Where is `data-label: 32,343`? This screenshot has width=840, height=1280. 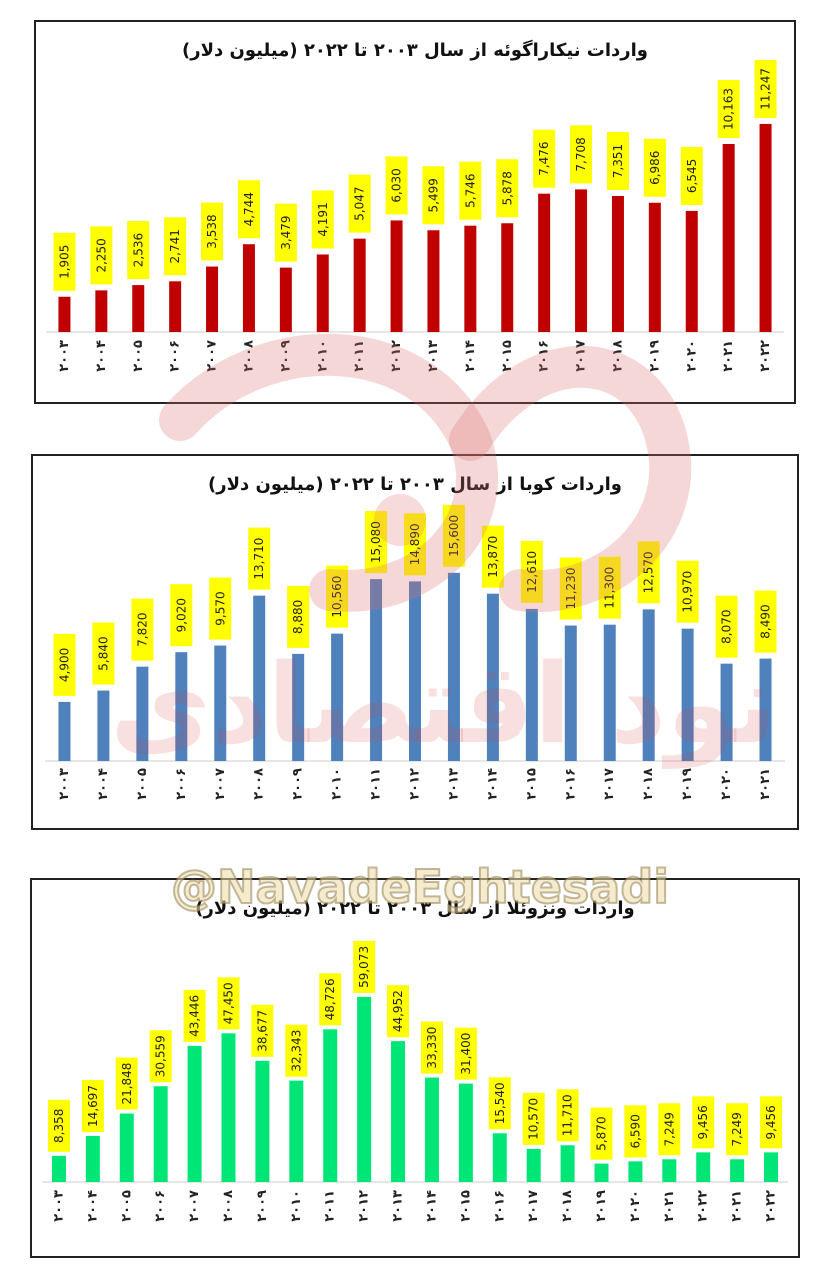
data-label: 32,343 is located at coordinates (296, 1051).